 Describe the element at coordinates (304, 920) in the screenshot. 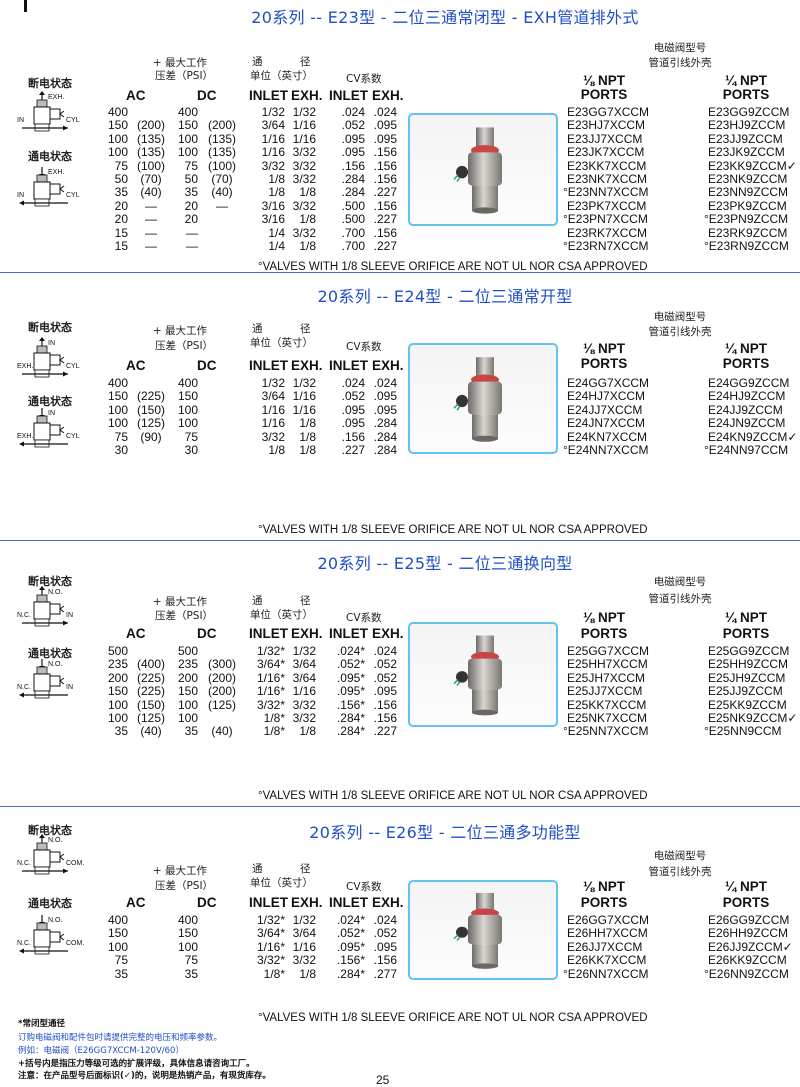

I see `cell-exh: 1/32` at that location.